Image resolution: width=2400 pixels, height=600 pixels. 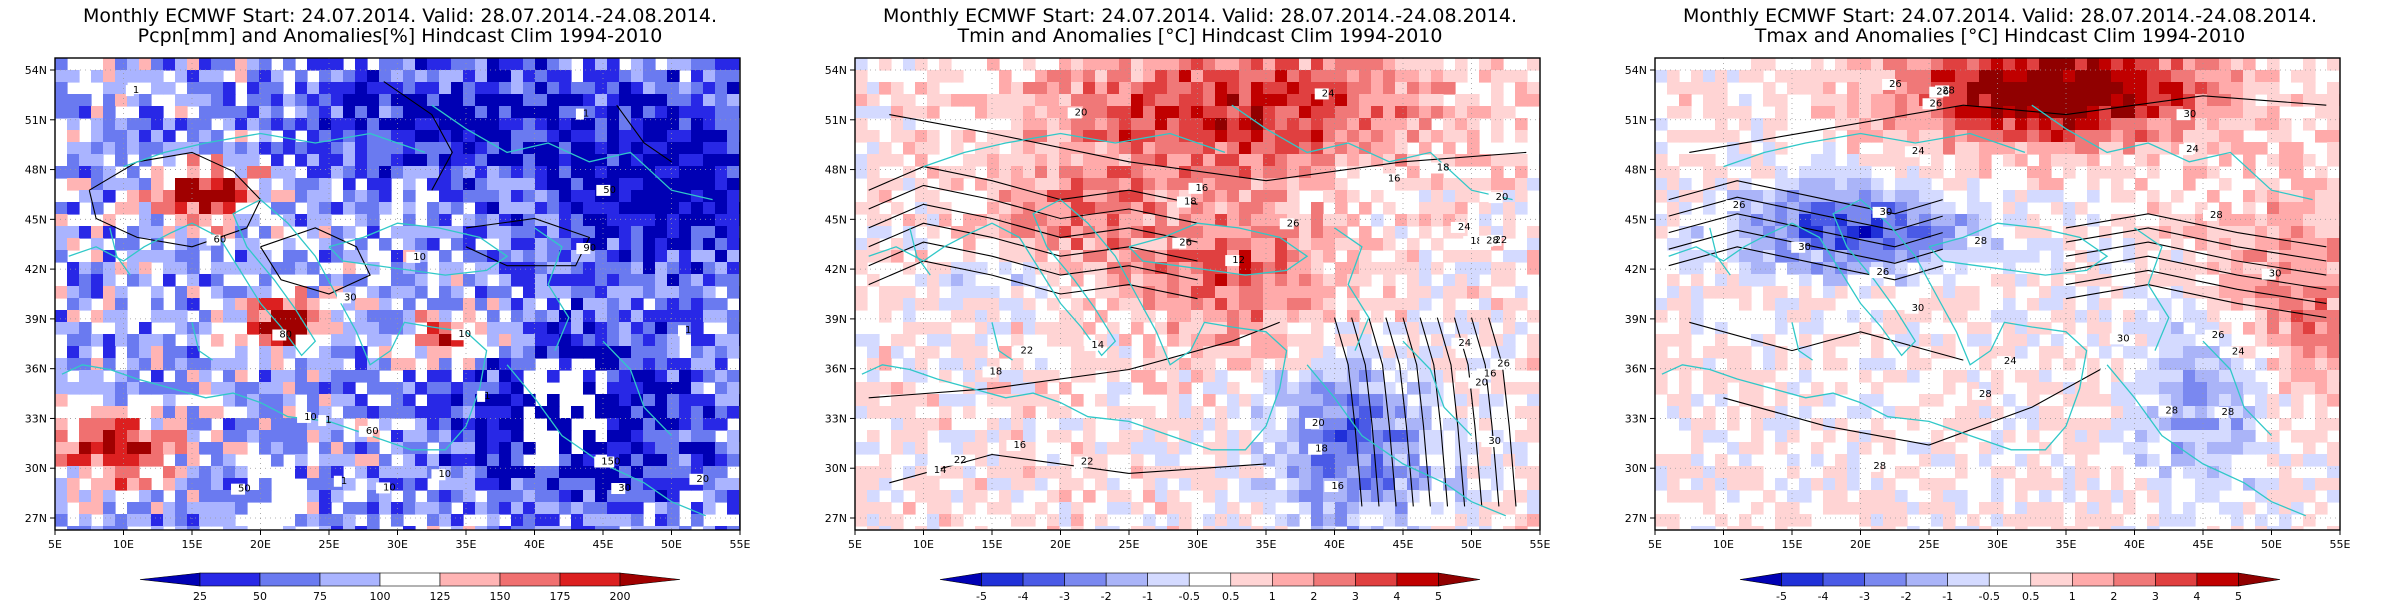 I want to click on colorbar: -5 -4 -3 -2 -1 -0.5 0.5 1 2 3 4 5, so click(x=1210, y=586).